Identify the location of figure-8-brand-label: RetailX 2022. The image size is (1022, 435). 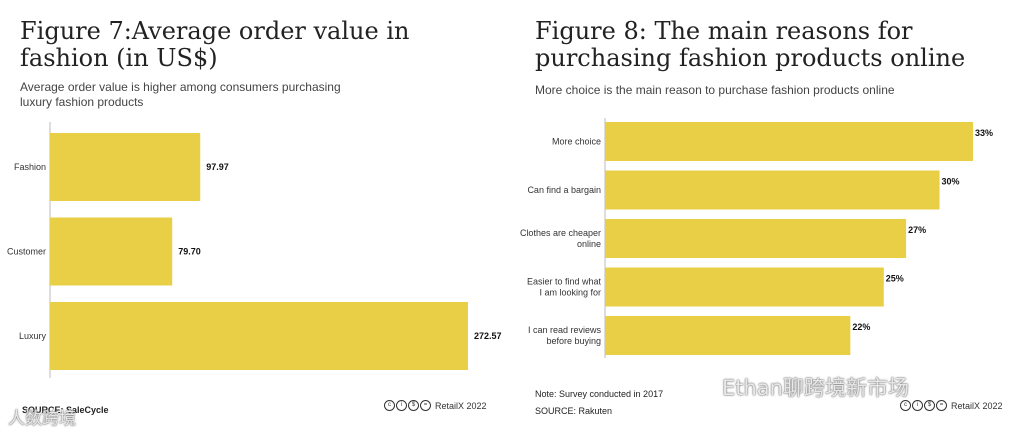
(977, 405).